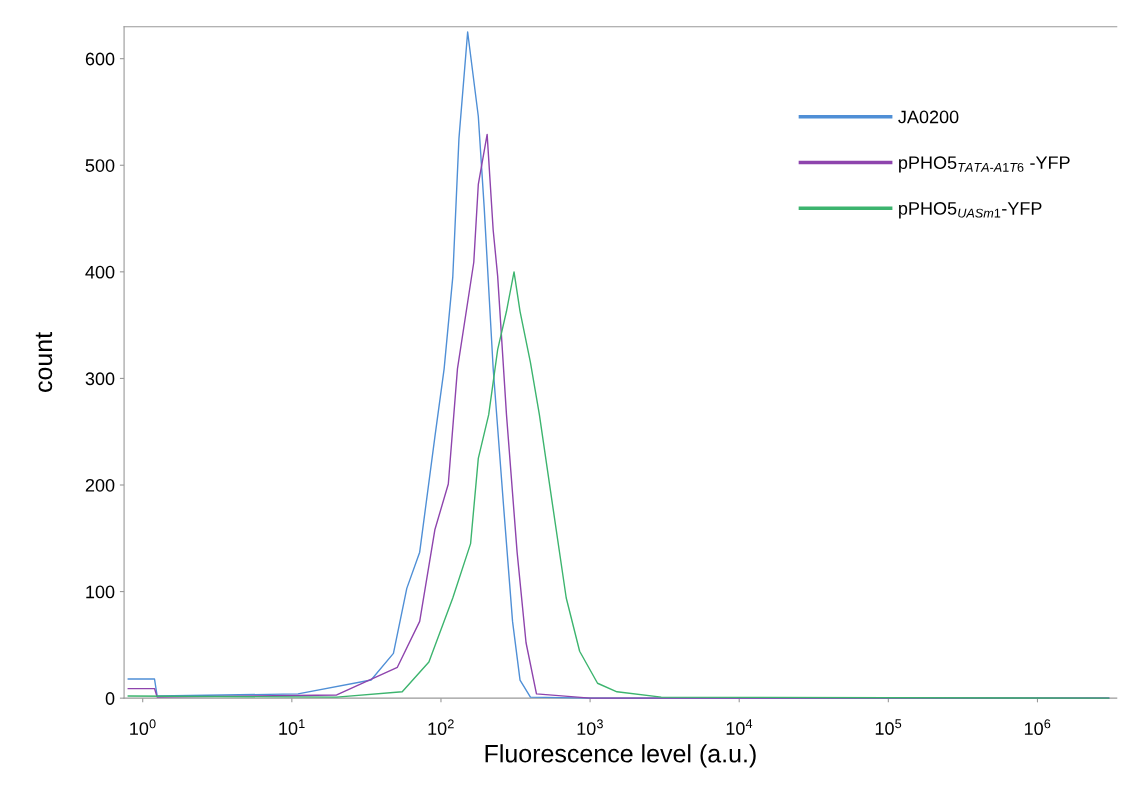 Image resolution: width=1128 pixels, height=809 pixels. I want to click on legend-label: JA0200, so click(928, 117).